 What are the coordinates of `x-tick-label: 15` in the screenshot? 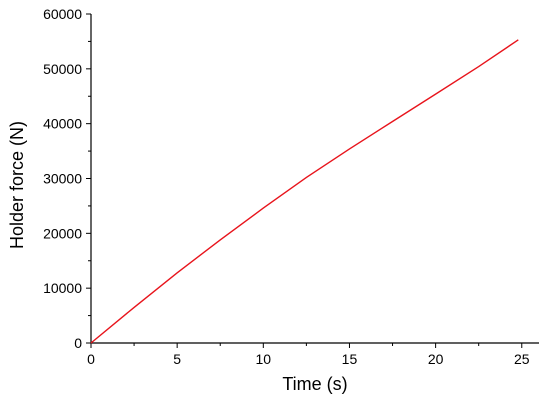 It's located at (350, 359).